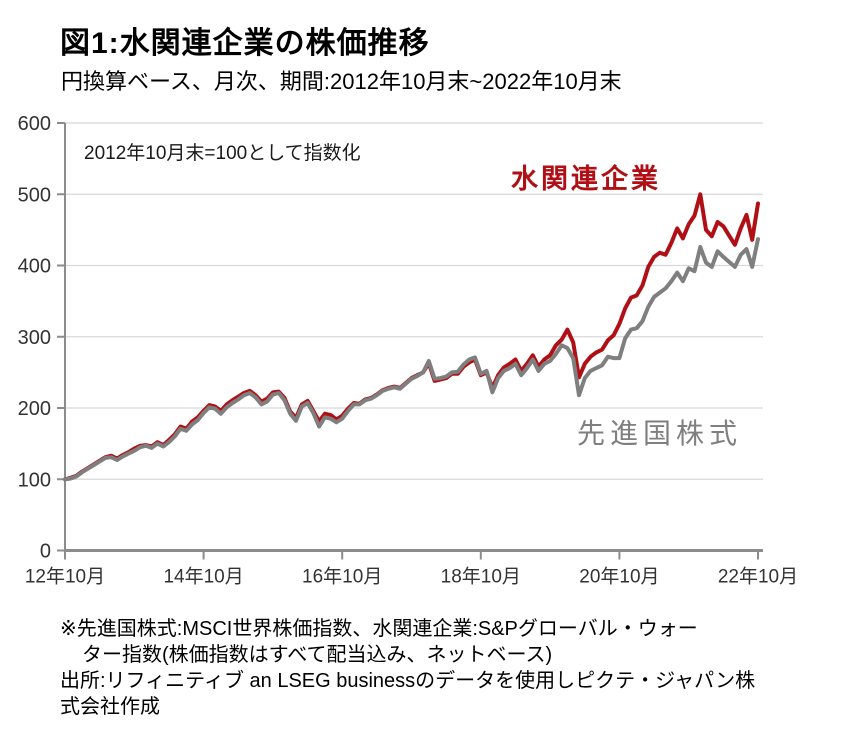 The width and height of the screenshot is (866, 751). Describe the element at coordinates (222, 153) in the screenshot. I see `index-base-note: 2012年10月末=100として指数化` at that location.